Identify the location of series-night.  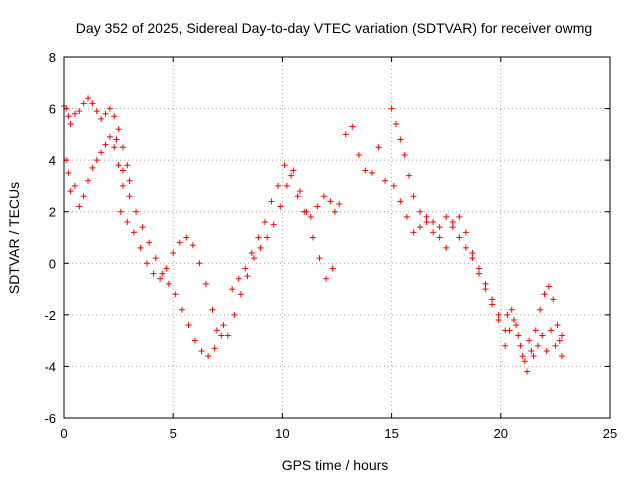
(533, 329).